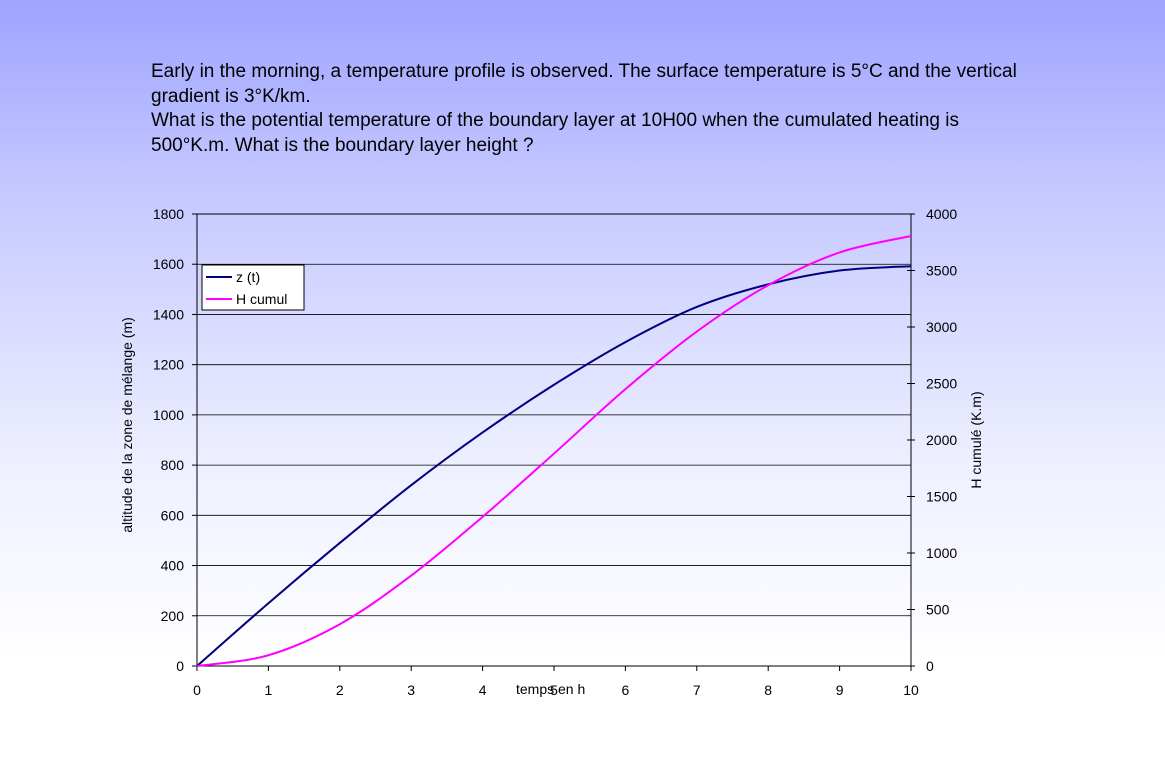 This screenshot has height=778, width=1165. What do you see at coordinates (173, 616) in the screenshot?
I see `y-tick-label-200: 200` at bounding box center [173, 616].